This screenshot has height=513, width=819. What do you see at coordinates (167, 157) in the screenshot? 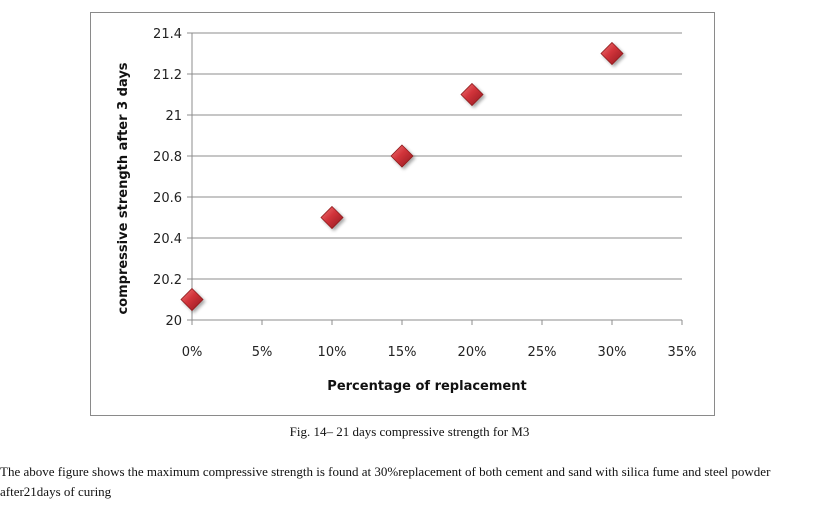
I see `y-tick-label: 20.8` at bounding box center [167, 157].